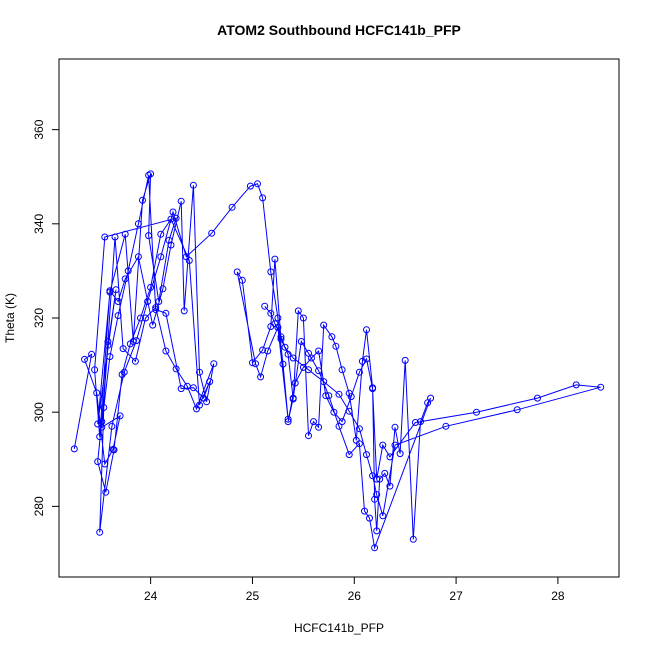 The height and width of the screenshot is (650, 650). Describe the element at coordinates (558, 596) in the screenshot. I see `x-tick-label-28: 28` at that location.